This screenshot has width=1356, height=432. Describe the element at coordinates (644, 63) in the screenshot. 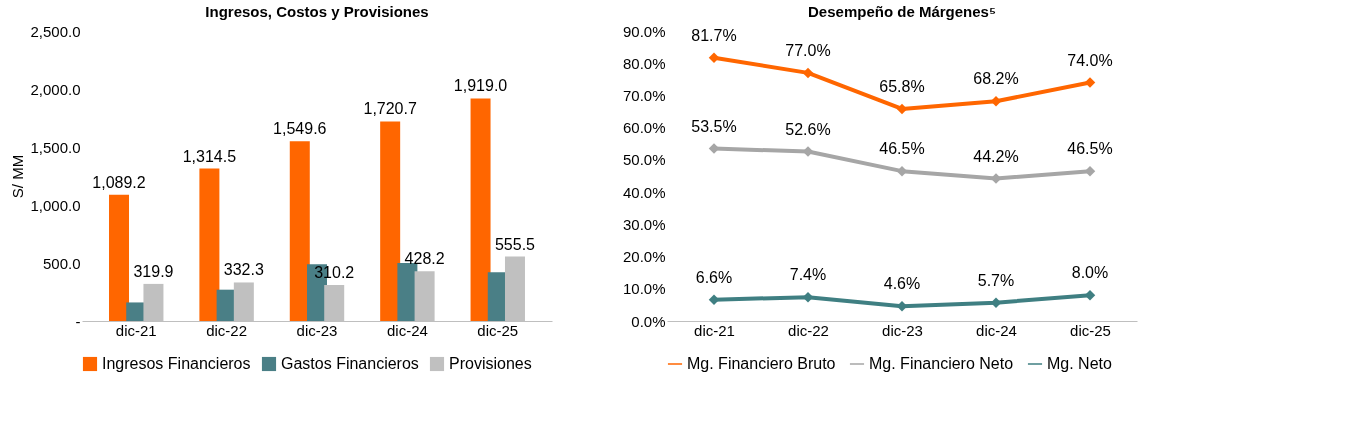

I see `y-tick-label: 80.0%` at that location.